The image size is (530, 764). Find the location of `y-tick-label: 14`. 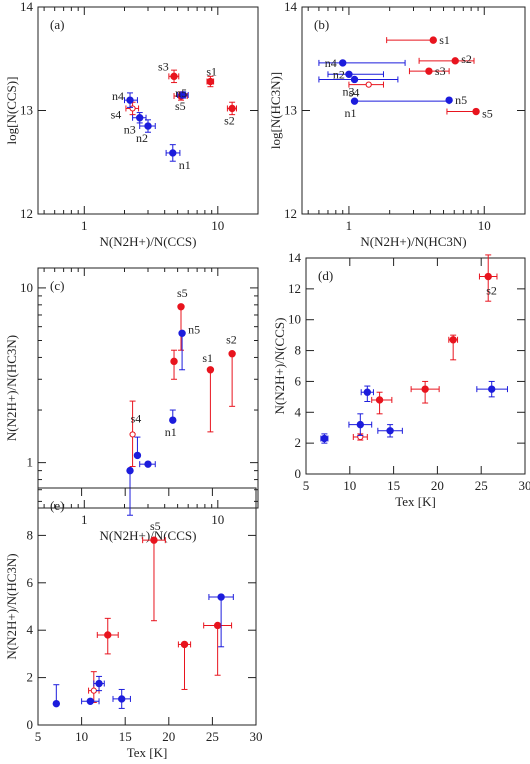

y-tick-label: 14 is located at coordinates (27, 7).